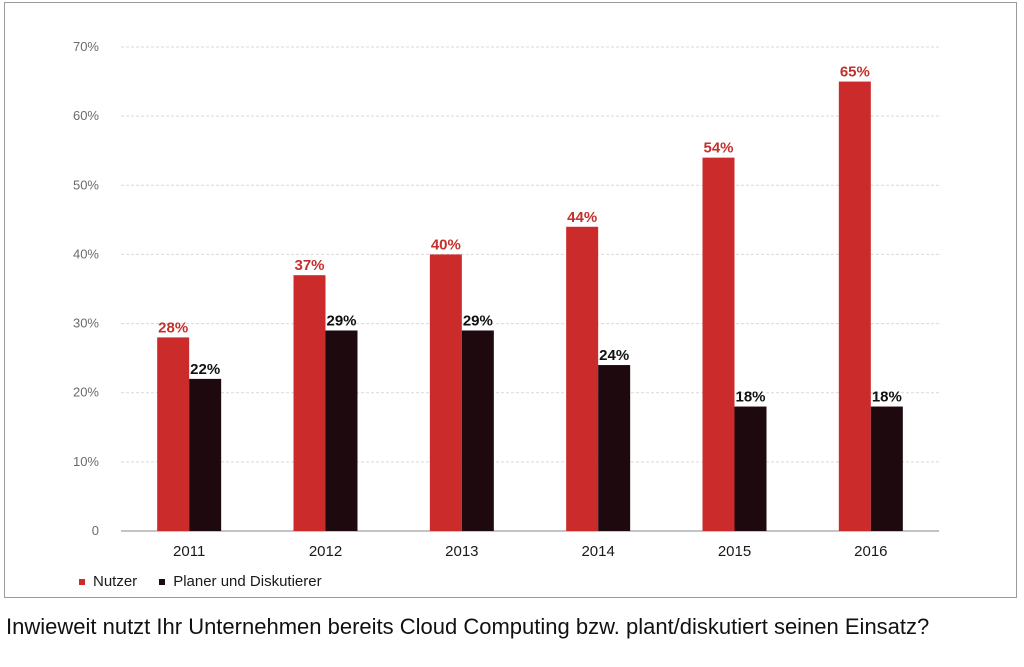 The image size is (1024, 667). I want to click on legend-item-planer: Planer und Diskutierer, so click(240, 581).